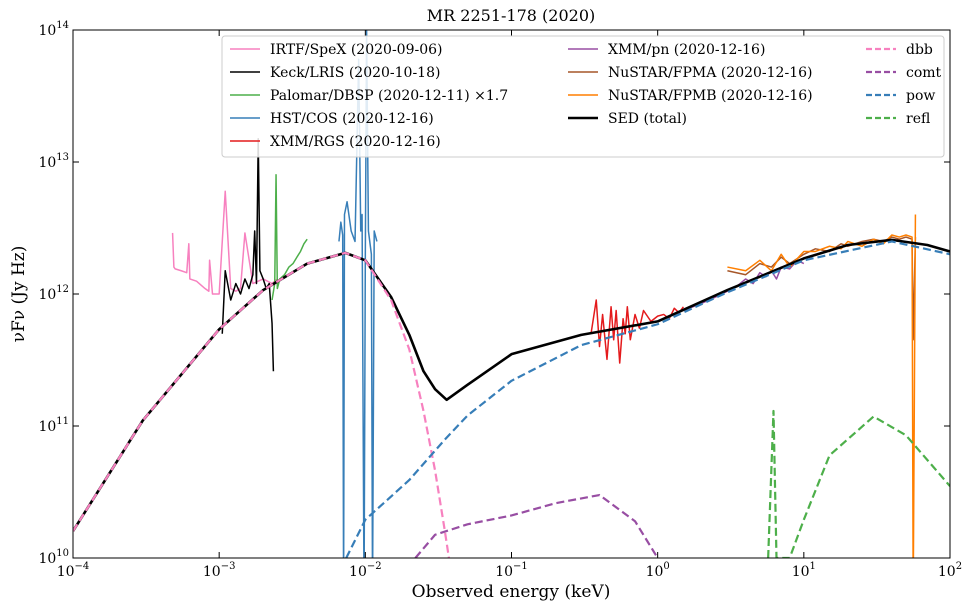 Image resolution: width=967 pixels, height=610 pixels. Describe the element at coordinates (365, 570) in the screenshot. I see `x-tick-label: 10⁻²` at that location.